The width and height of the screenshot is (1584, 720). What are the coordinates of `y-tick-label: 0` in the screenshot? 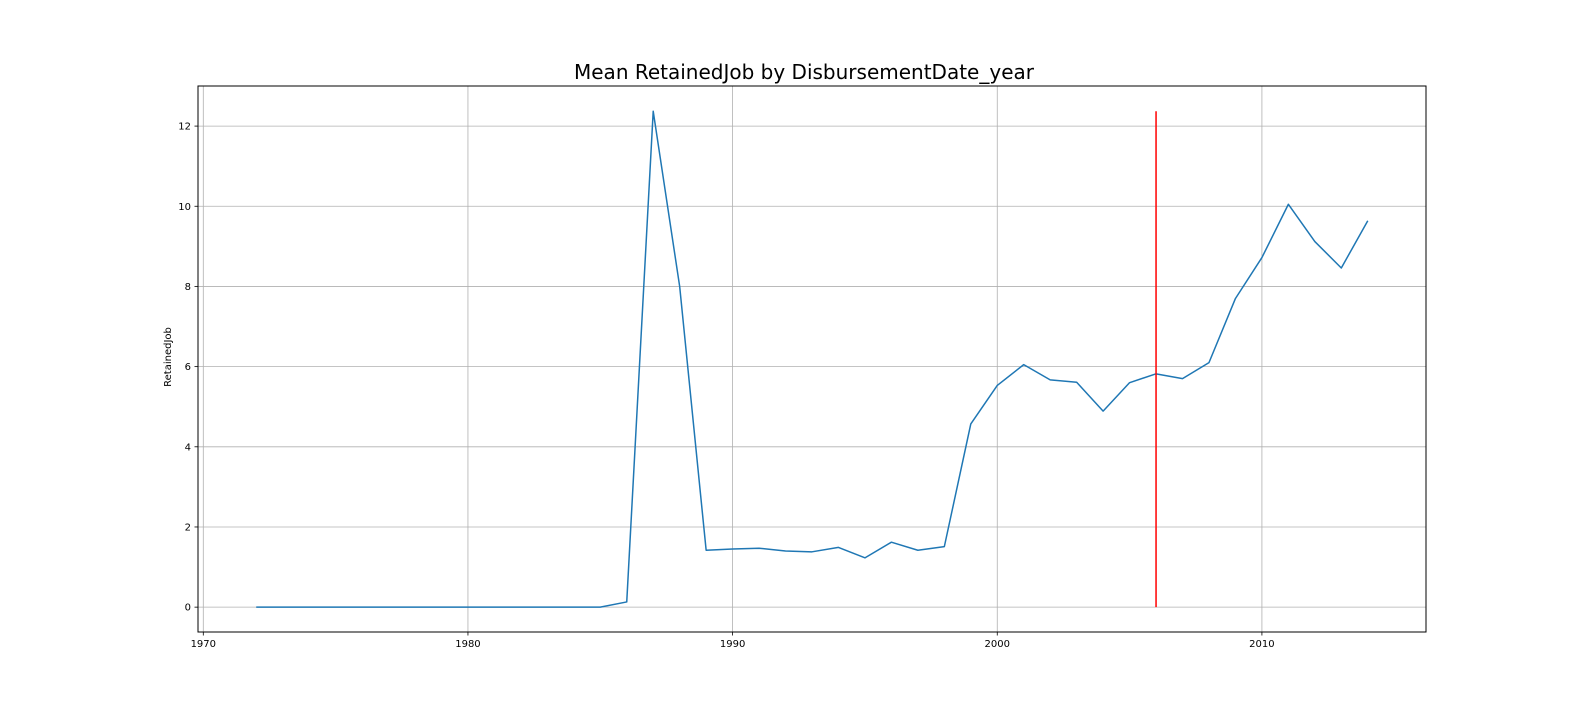 It's located at (188, 608).